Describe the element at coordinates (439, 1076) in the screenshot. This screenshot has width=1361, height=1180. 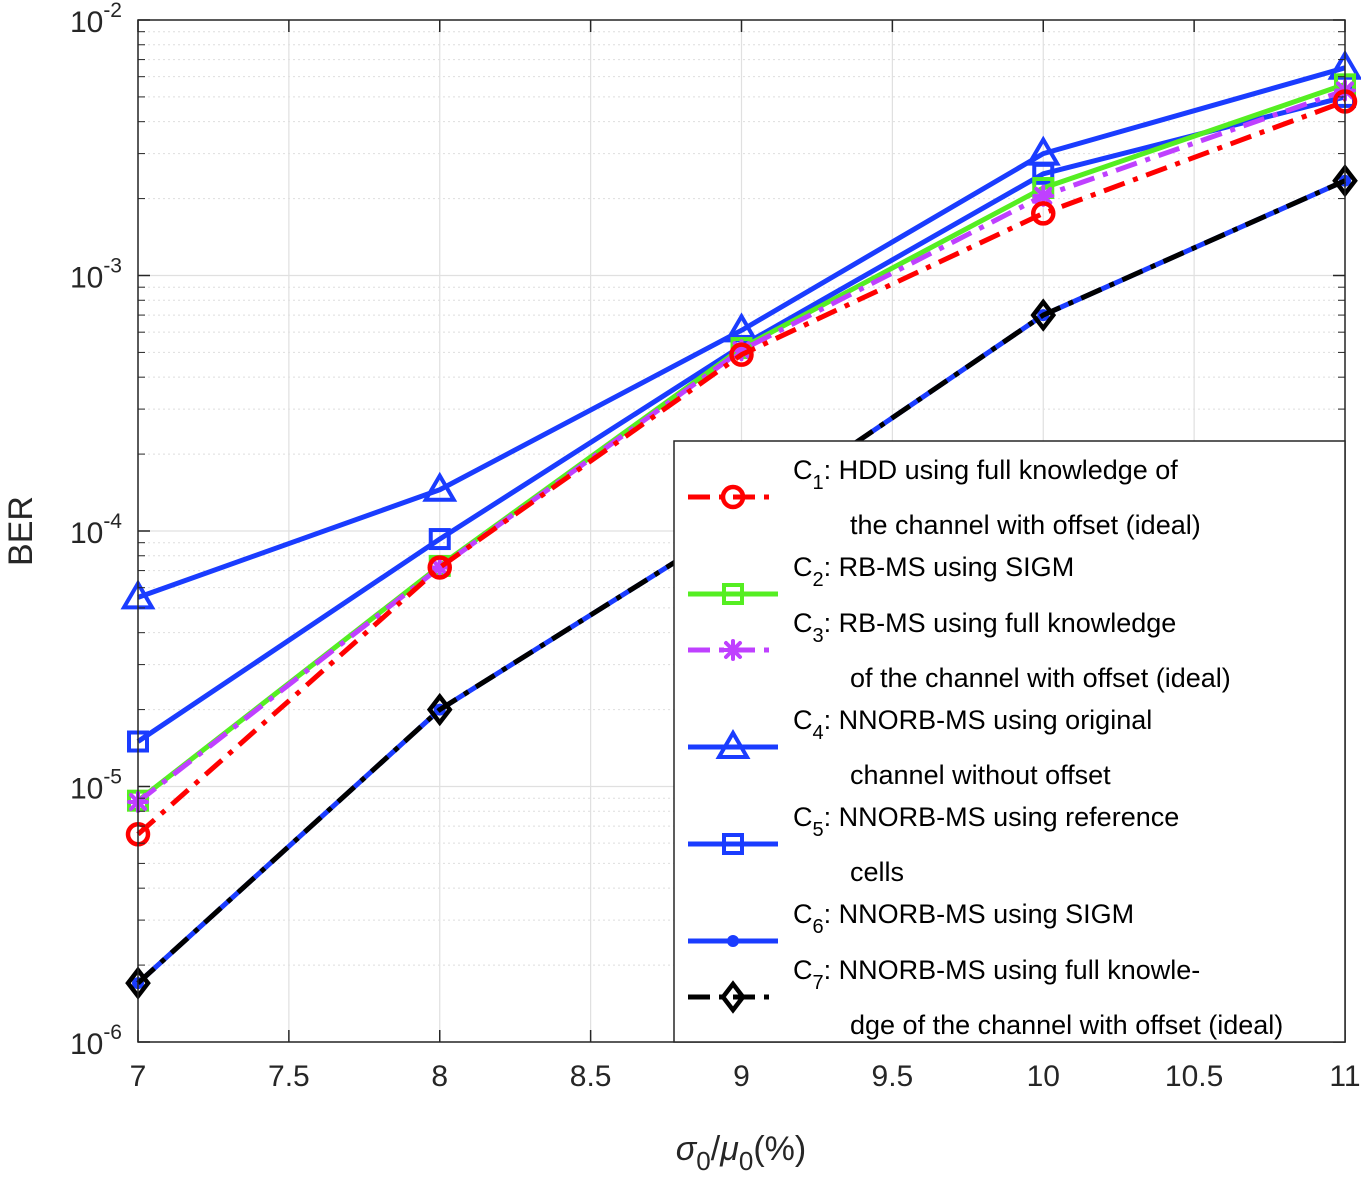
I see `x-tick-label: 8` at that location.